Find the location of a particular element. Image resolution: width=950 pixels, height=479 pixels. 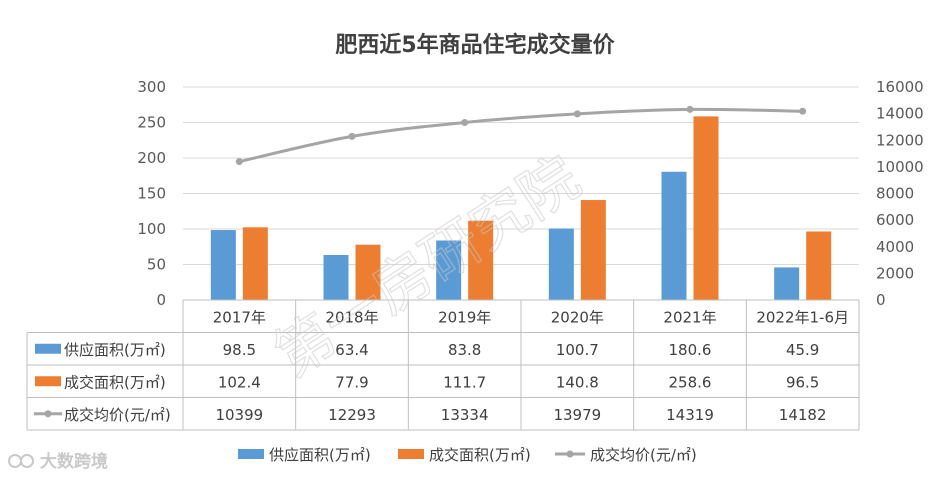

category-label: 2019年 is located at coordinates (464, 317).